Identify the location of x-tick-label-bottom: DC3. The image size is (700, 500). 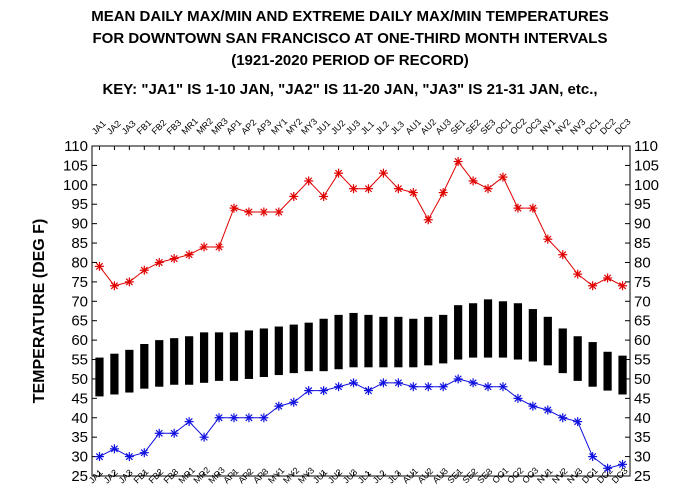
(620, 476).